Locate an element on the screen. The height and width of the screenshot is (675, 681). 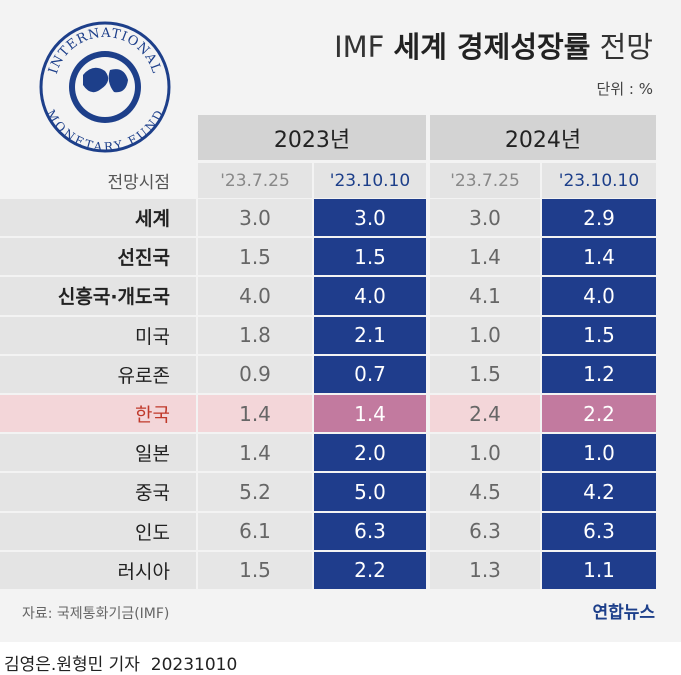
row-label: 미국 is located at coordinates (98, 335).